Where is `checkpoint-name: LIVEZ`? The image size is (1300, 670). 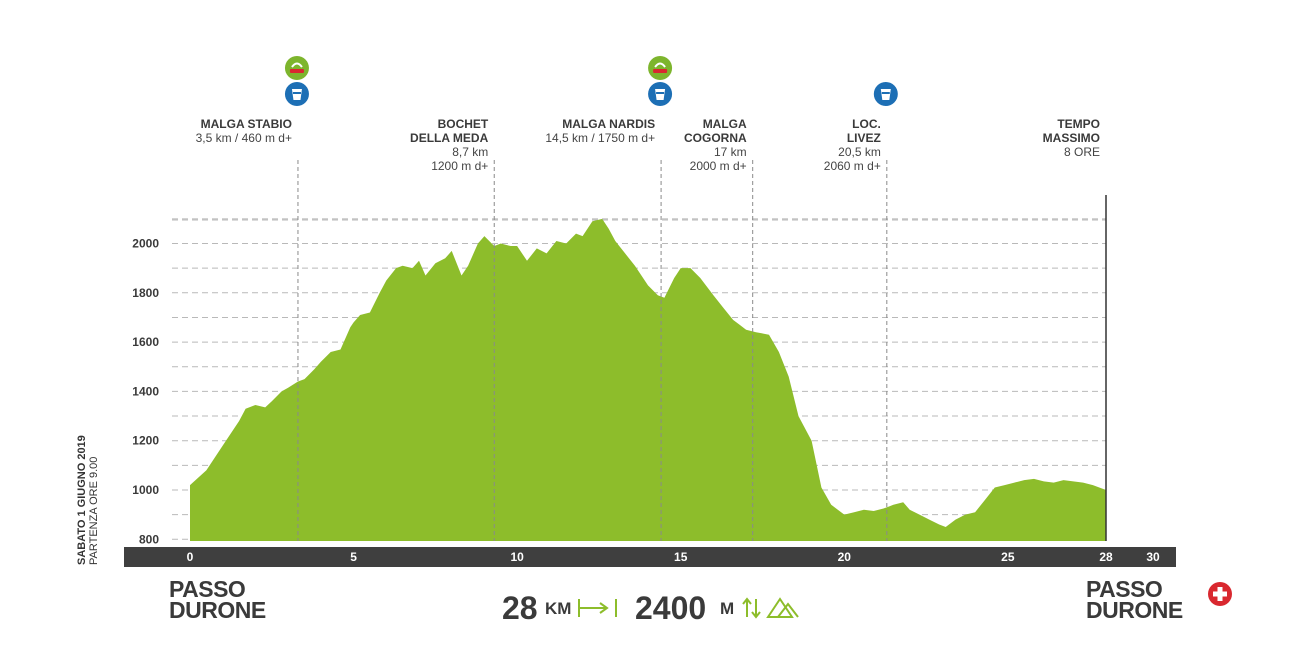 checkpoint-name: LIVEZ is located at coordinates (863, 138).